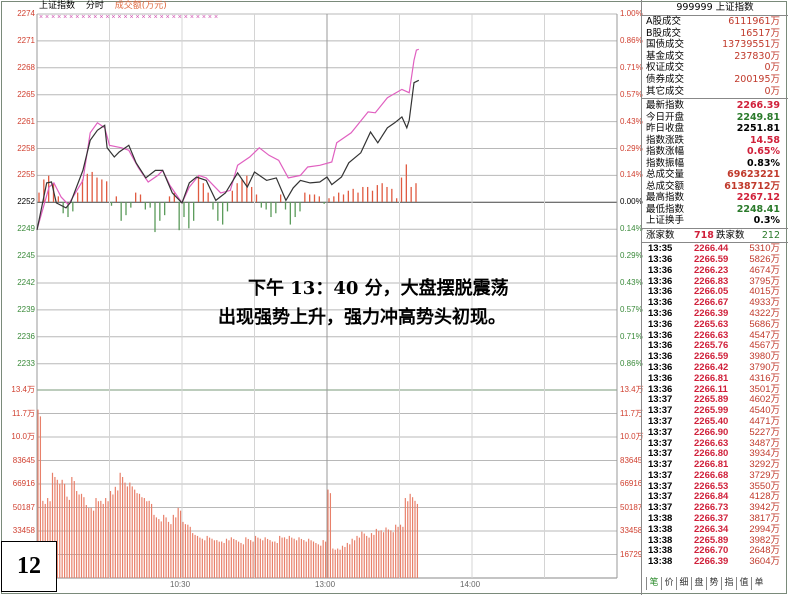  What do you see at coordinates (107, 6) in the screenshot?
I see `chart-header: 上证指数 分时 成交额(万元)` at bounding box center [107, 6].